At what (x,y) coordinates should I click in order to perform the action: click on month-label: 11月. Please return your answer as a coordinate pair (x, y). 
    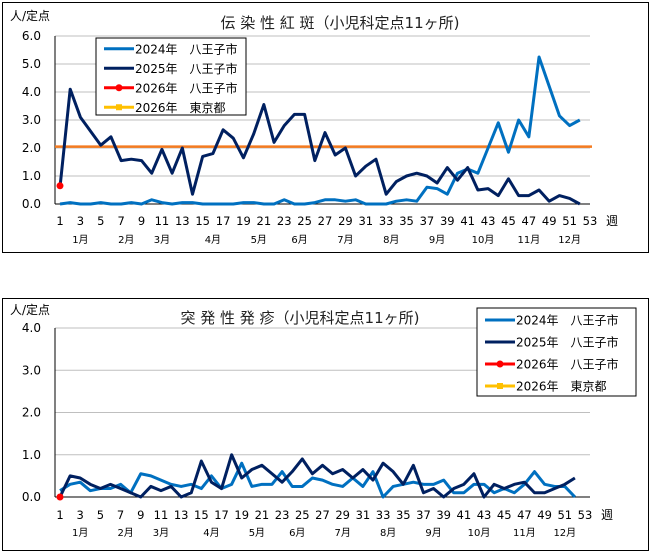
    Looking at the image, I should click on (524, 533).